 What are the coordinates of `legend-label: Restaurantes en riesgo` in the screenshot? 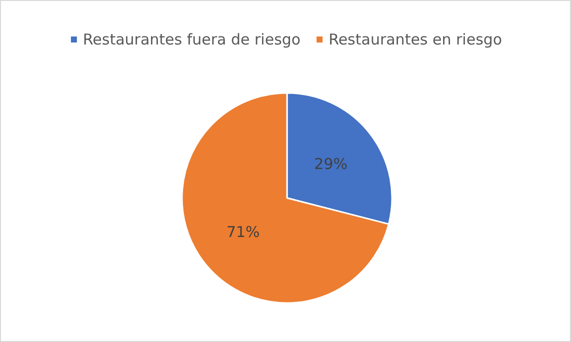 It's located at (415, 39).